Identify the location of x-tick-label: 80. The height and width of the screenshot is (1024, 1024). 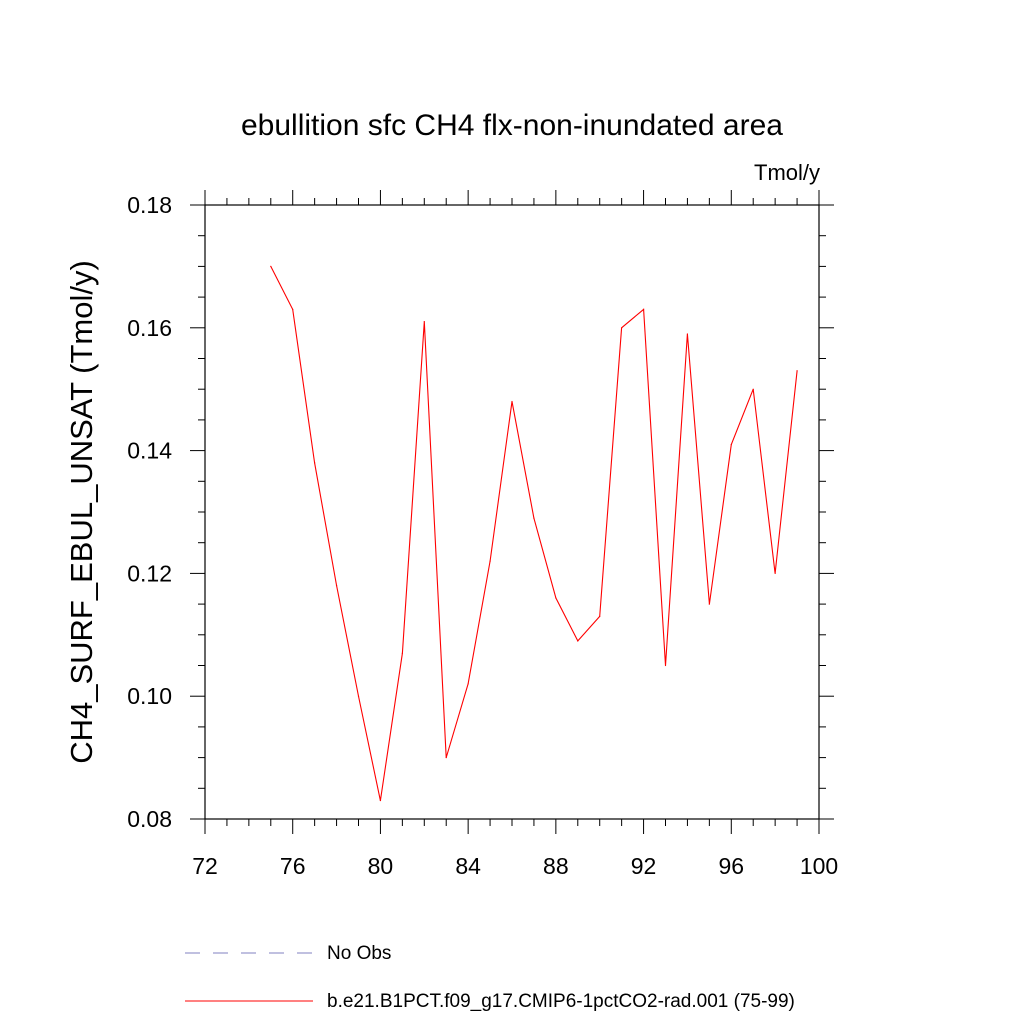
(381, 866).